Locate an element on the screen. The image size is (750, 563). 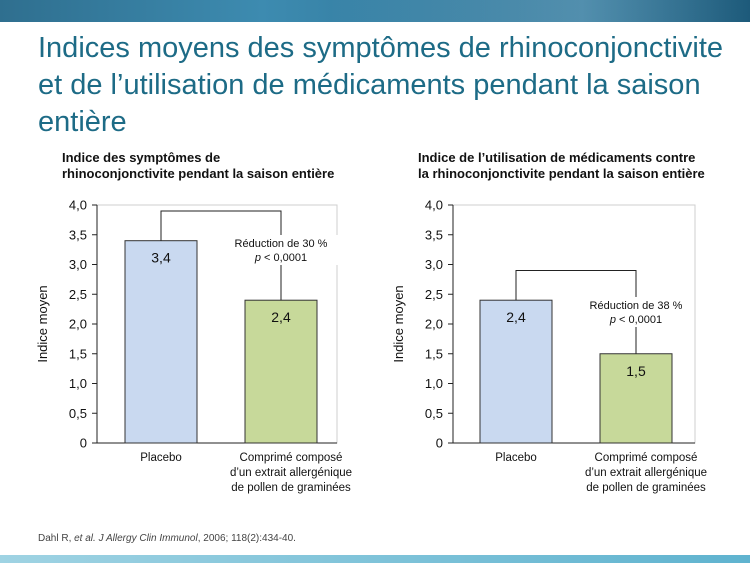
header-shine is located at coordinates (540, 11).